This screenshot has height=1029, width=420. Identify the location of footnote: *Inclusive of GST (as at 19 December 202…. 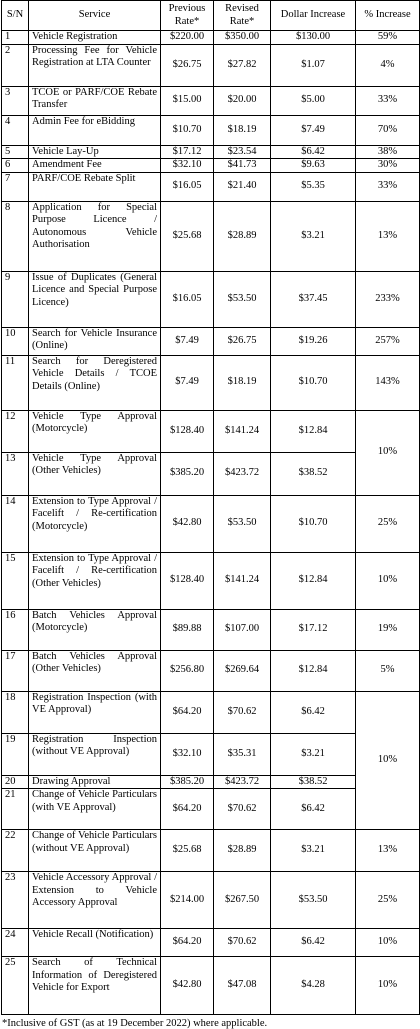
(135, 1023).